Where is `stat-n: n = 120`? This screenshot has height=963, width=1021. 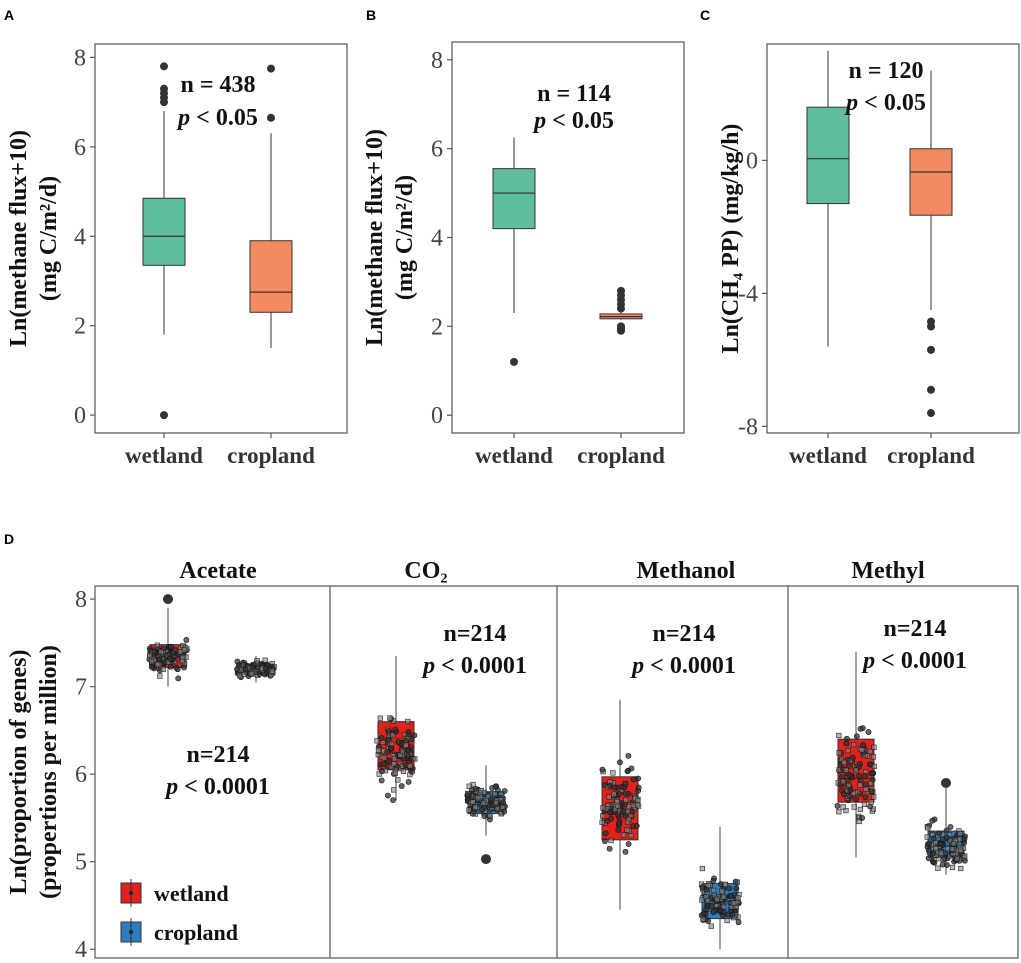 stat-n: n = 120 is located at coordinates (885, 71).